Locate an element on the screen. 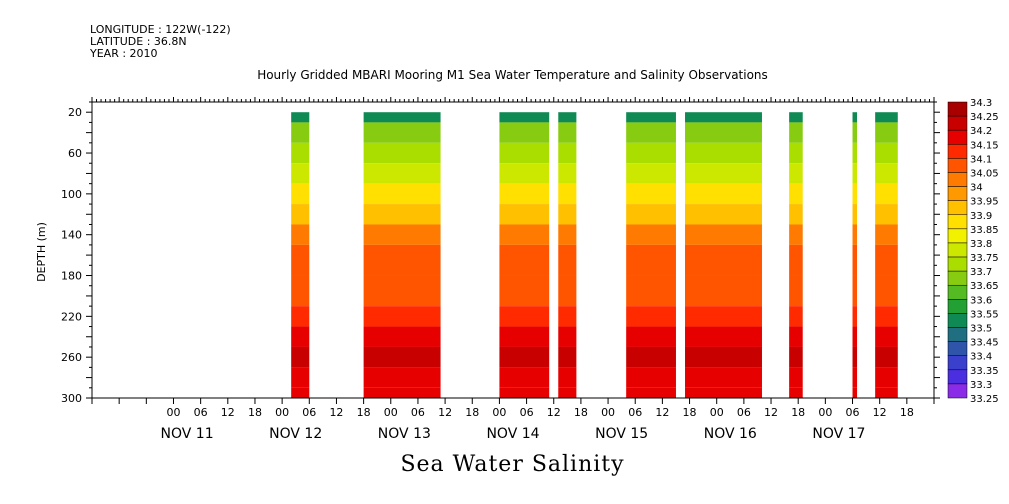 The width and height of the screenshot is (1009, 504). colorbar-label: 33.45 is located at coordinates (984, 343).